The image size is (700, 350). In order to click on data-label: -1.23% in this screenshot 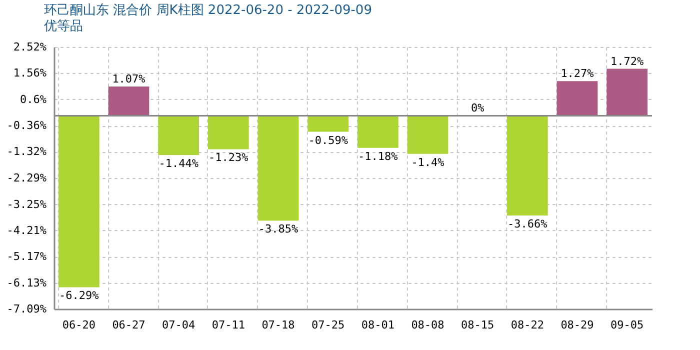, I will do `click(228, 157)`.